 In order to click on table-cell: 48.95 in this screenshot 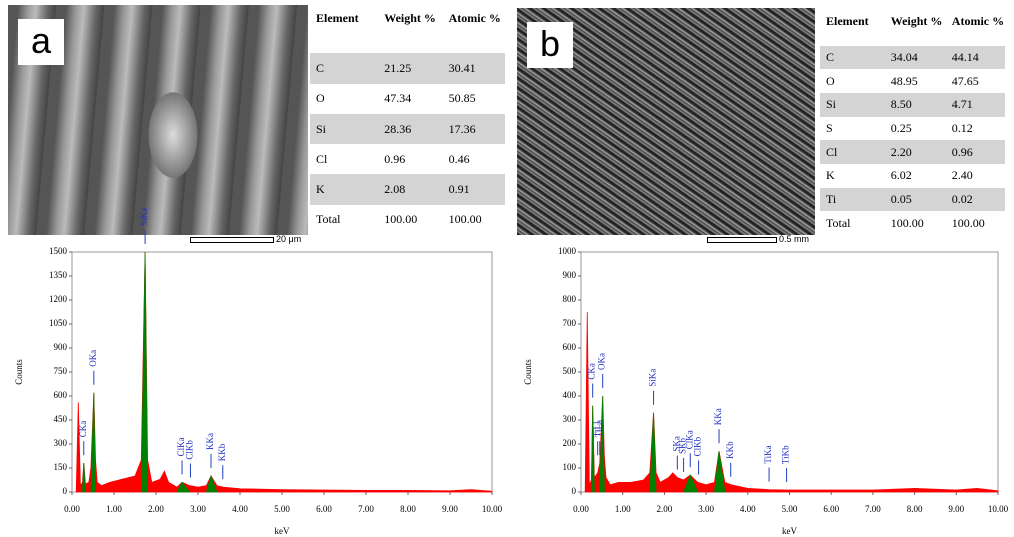, I will do `click(904, 80)`.